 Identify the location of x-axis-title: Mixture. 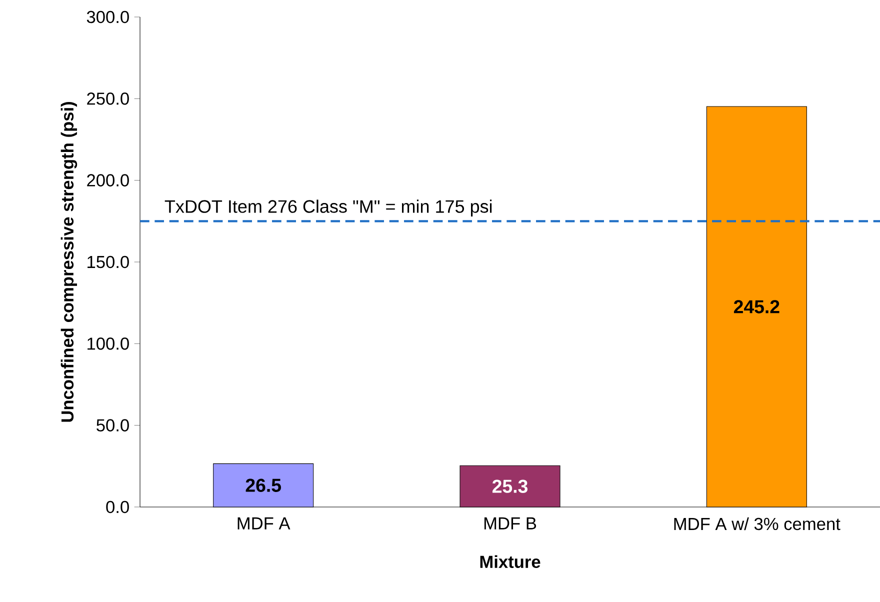
(510, 561).